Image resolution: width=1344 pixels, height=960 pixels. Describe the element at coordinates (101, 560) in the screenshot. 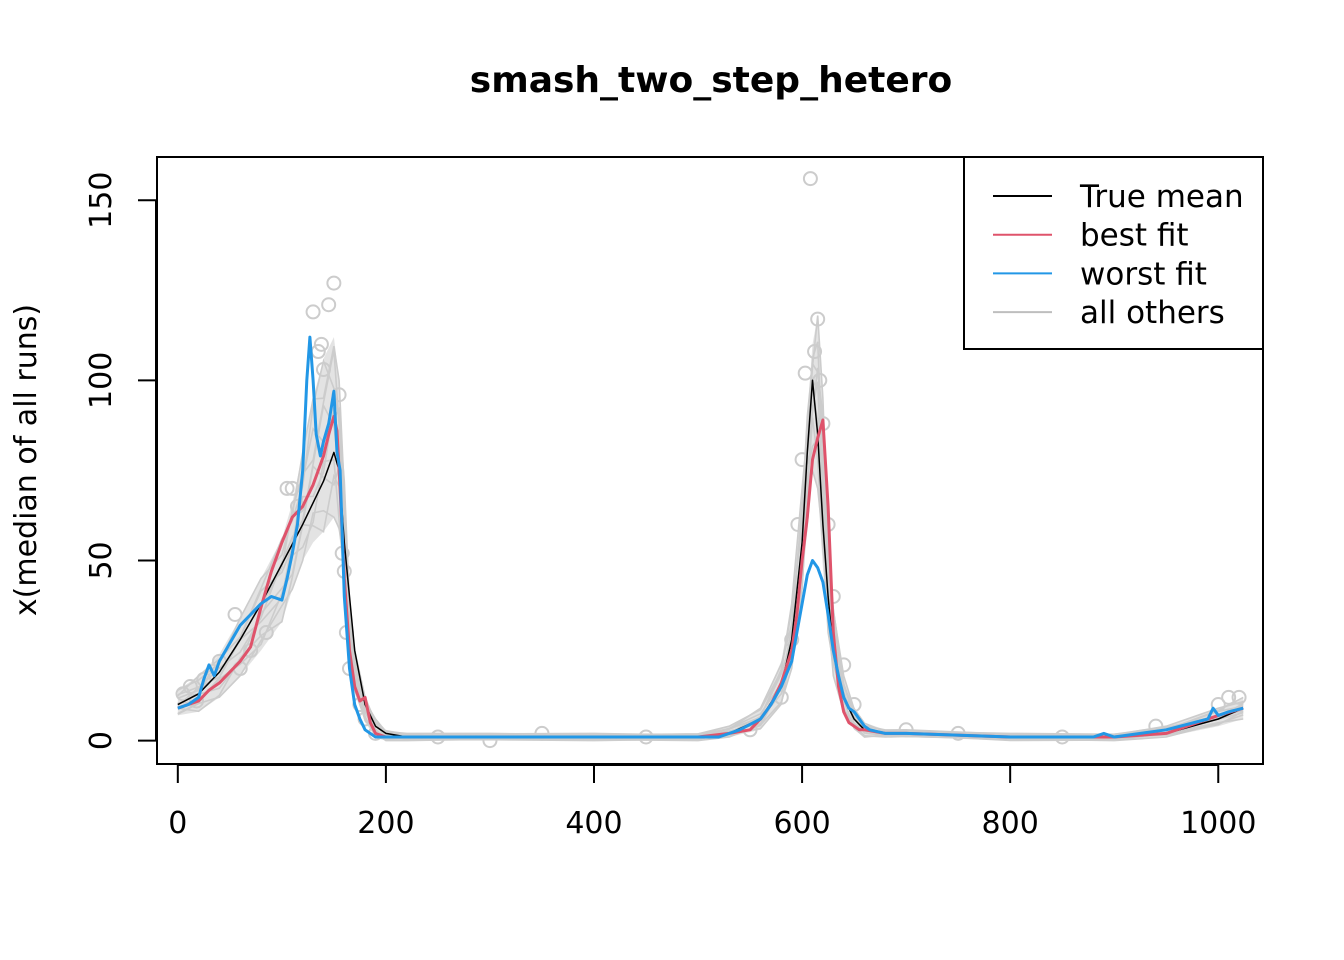

I see `y-tick-label: 50` at that location.